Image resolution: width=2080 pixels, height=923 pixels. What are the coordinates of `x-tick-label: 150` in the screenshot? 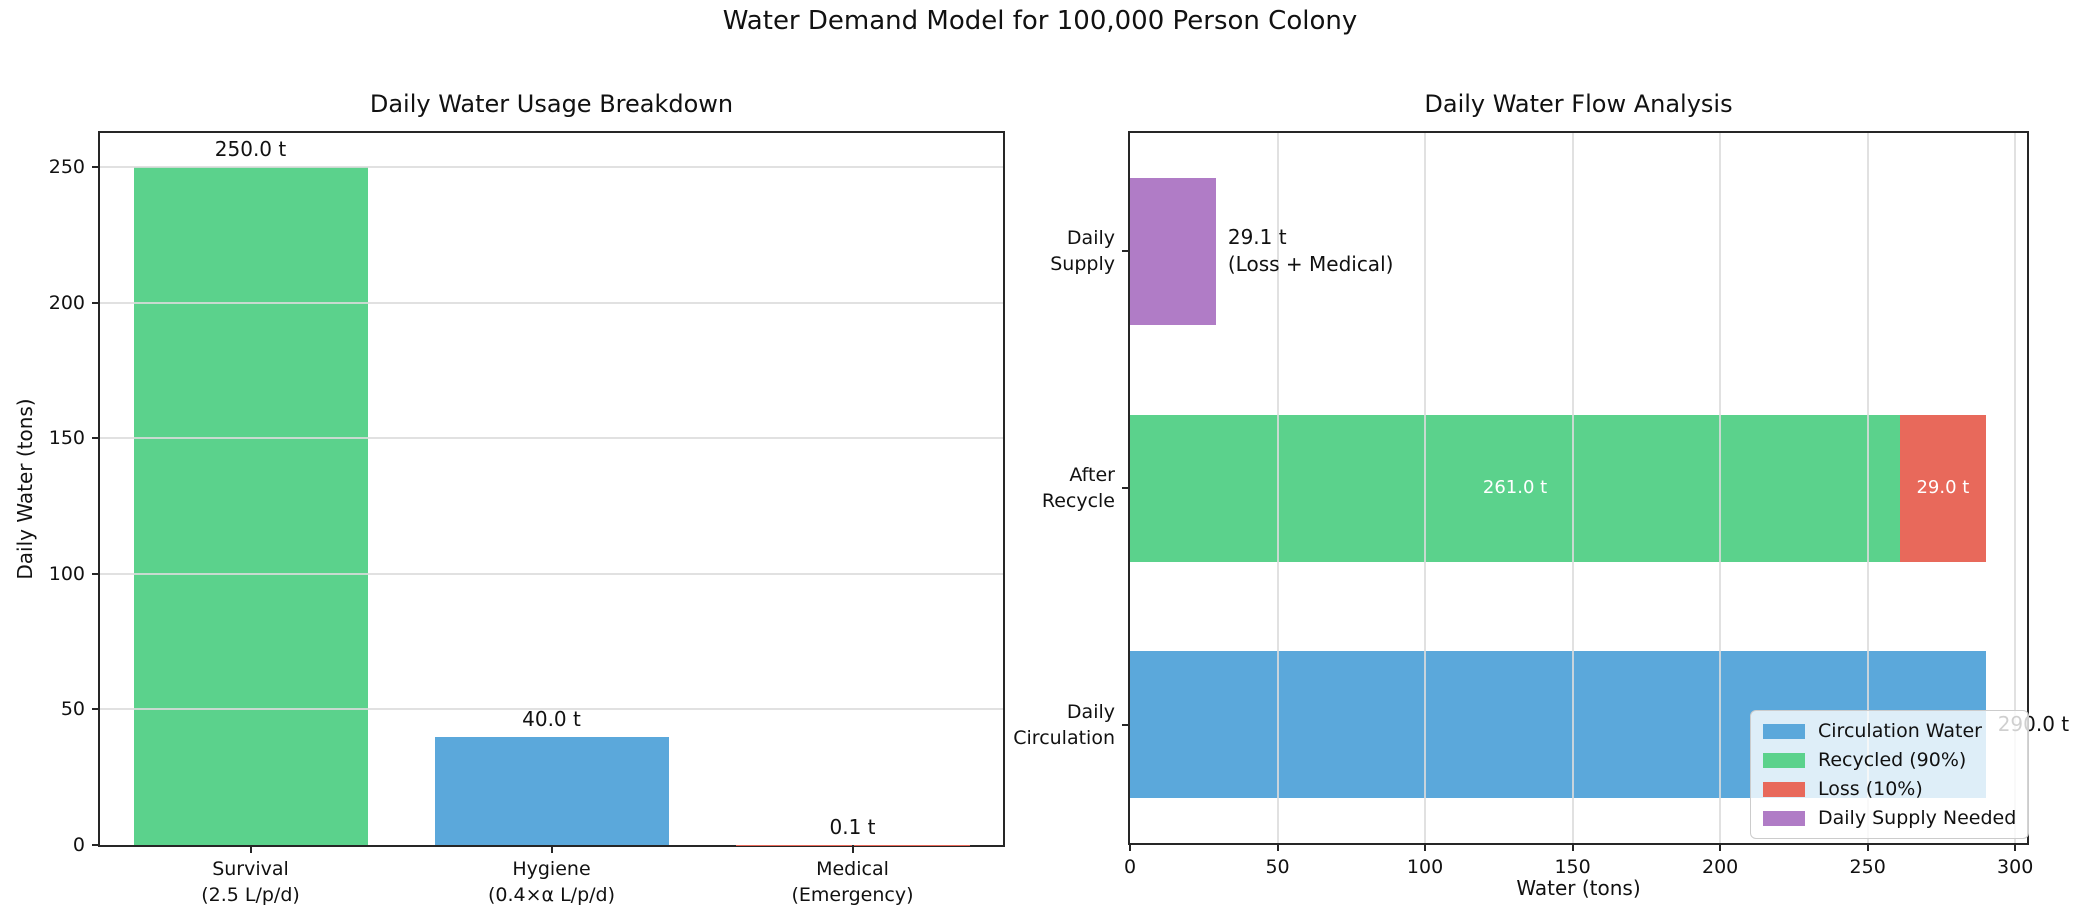 It's located at (1572, 867).